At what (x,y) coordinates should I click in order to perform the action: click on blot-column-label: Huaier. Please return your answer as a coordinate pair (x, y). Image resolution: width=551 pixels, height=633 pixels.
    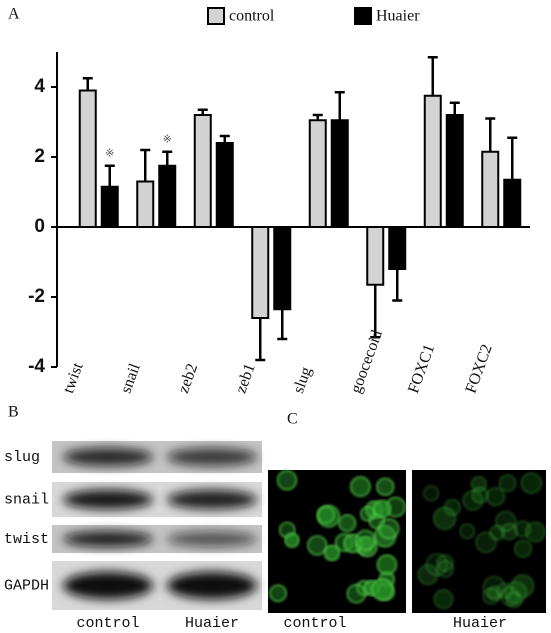
    Looking at the image, I should click on (212, 623).